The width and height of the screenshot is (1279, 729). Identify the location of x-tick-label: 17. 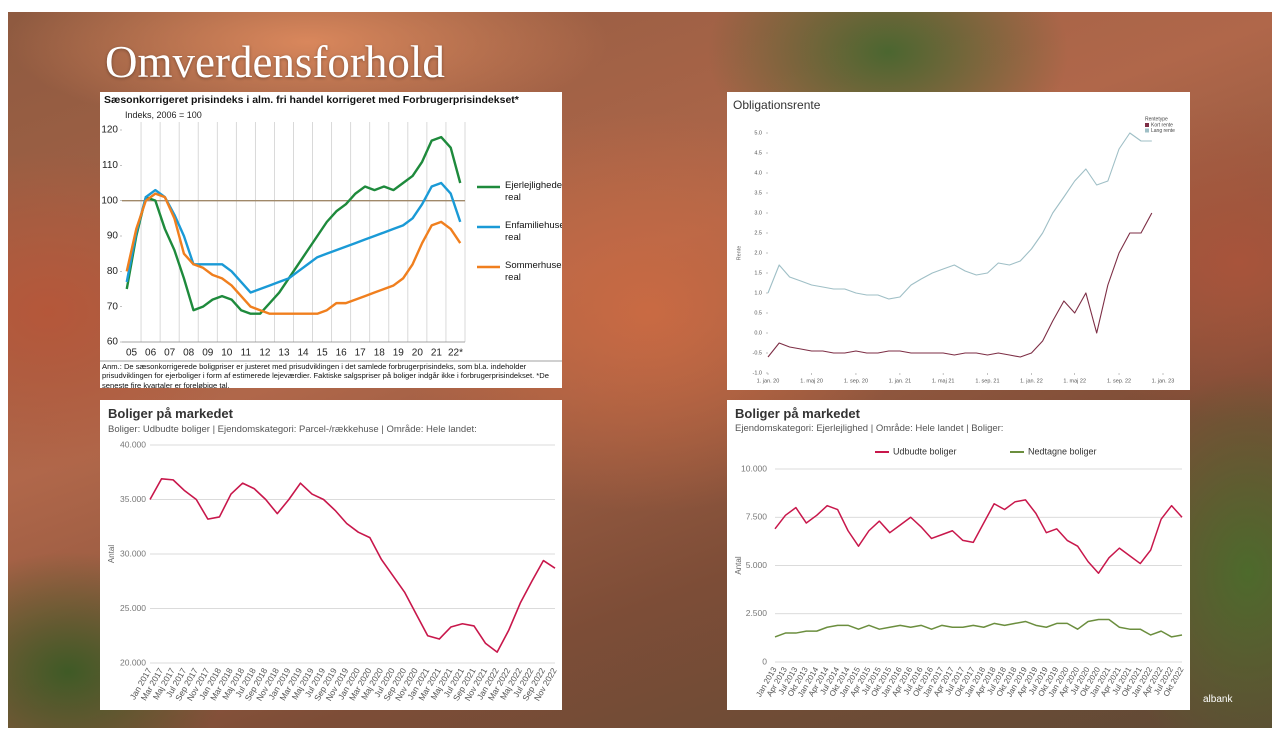
(361, 353).